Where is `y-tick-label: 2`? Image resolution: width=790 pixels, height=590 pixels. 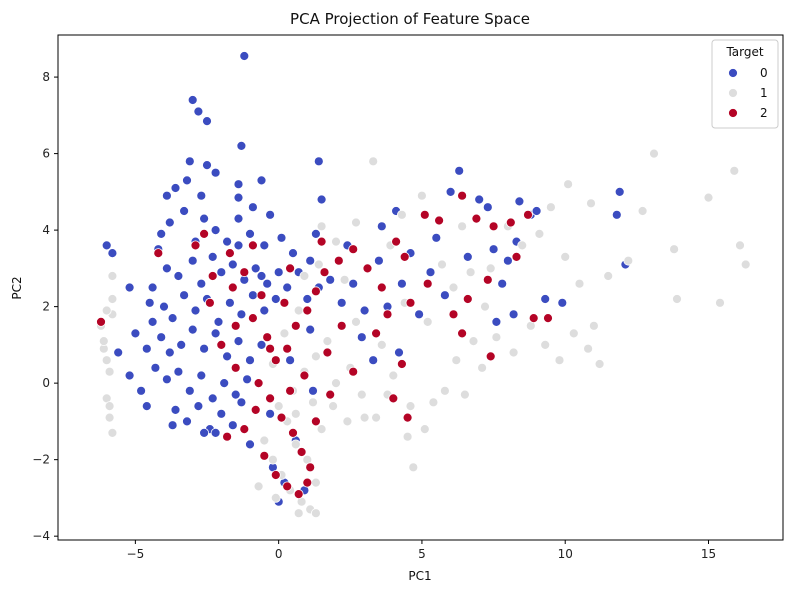
y-tick-label: 2 is located at coordinates (46, 307).